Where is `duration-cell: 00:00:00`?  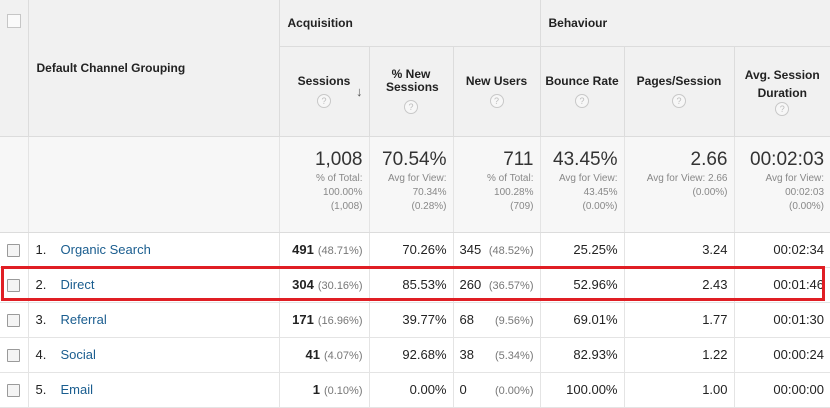 duration-cell: 00:00:00 is located at coordinates (782, 390).